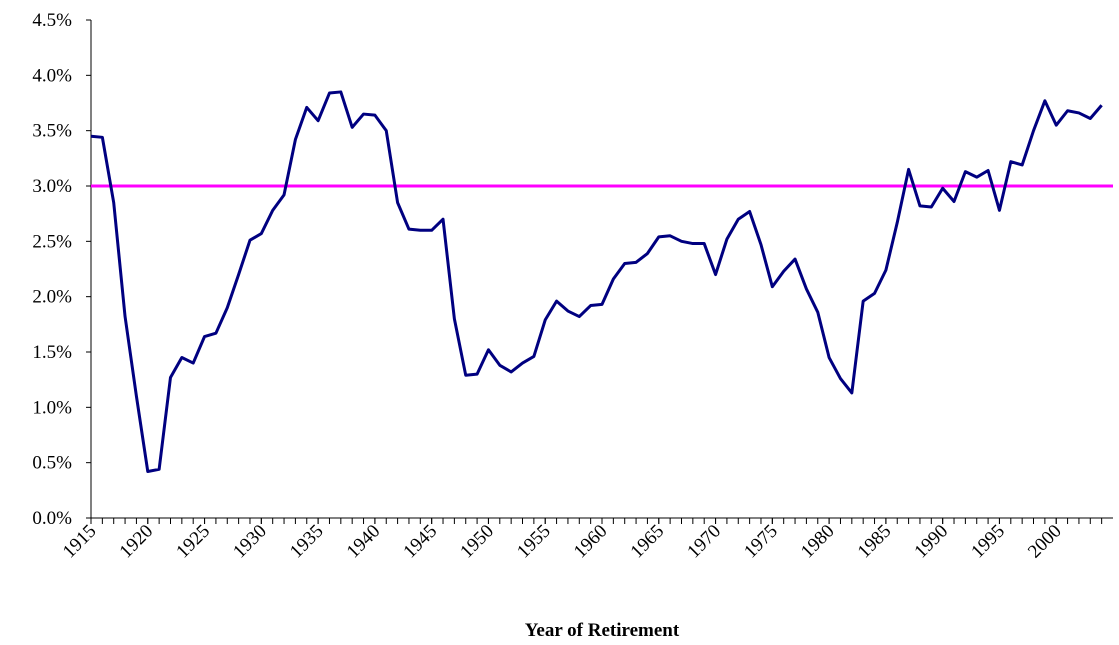 The height and width of the screenshot is (645, 1119). What do you see at coordinates (52, 518) in the screenshot?
I see `y-tick-label: 0.0%` at bounding box center [52, 518].